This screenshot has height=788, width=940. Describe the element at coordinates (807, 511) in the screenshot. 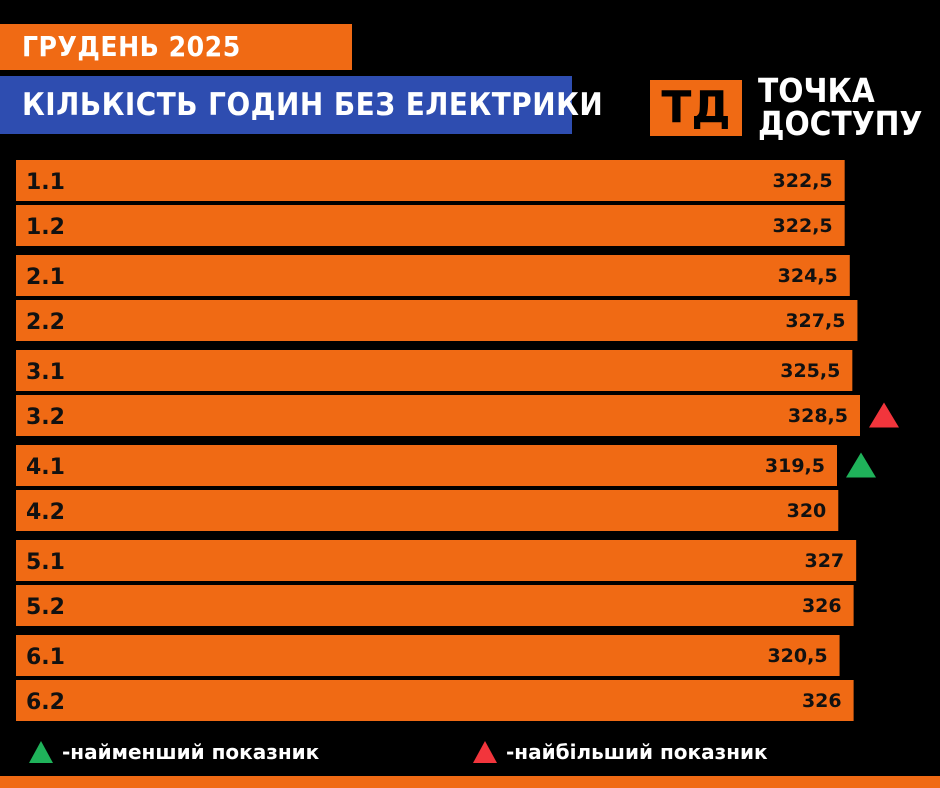

I see `bar-value-label: 320` at that location.